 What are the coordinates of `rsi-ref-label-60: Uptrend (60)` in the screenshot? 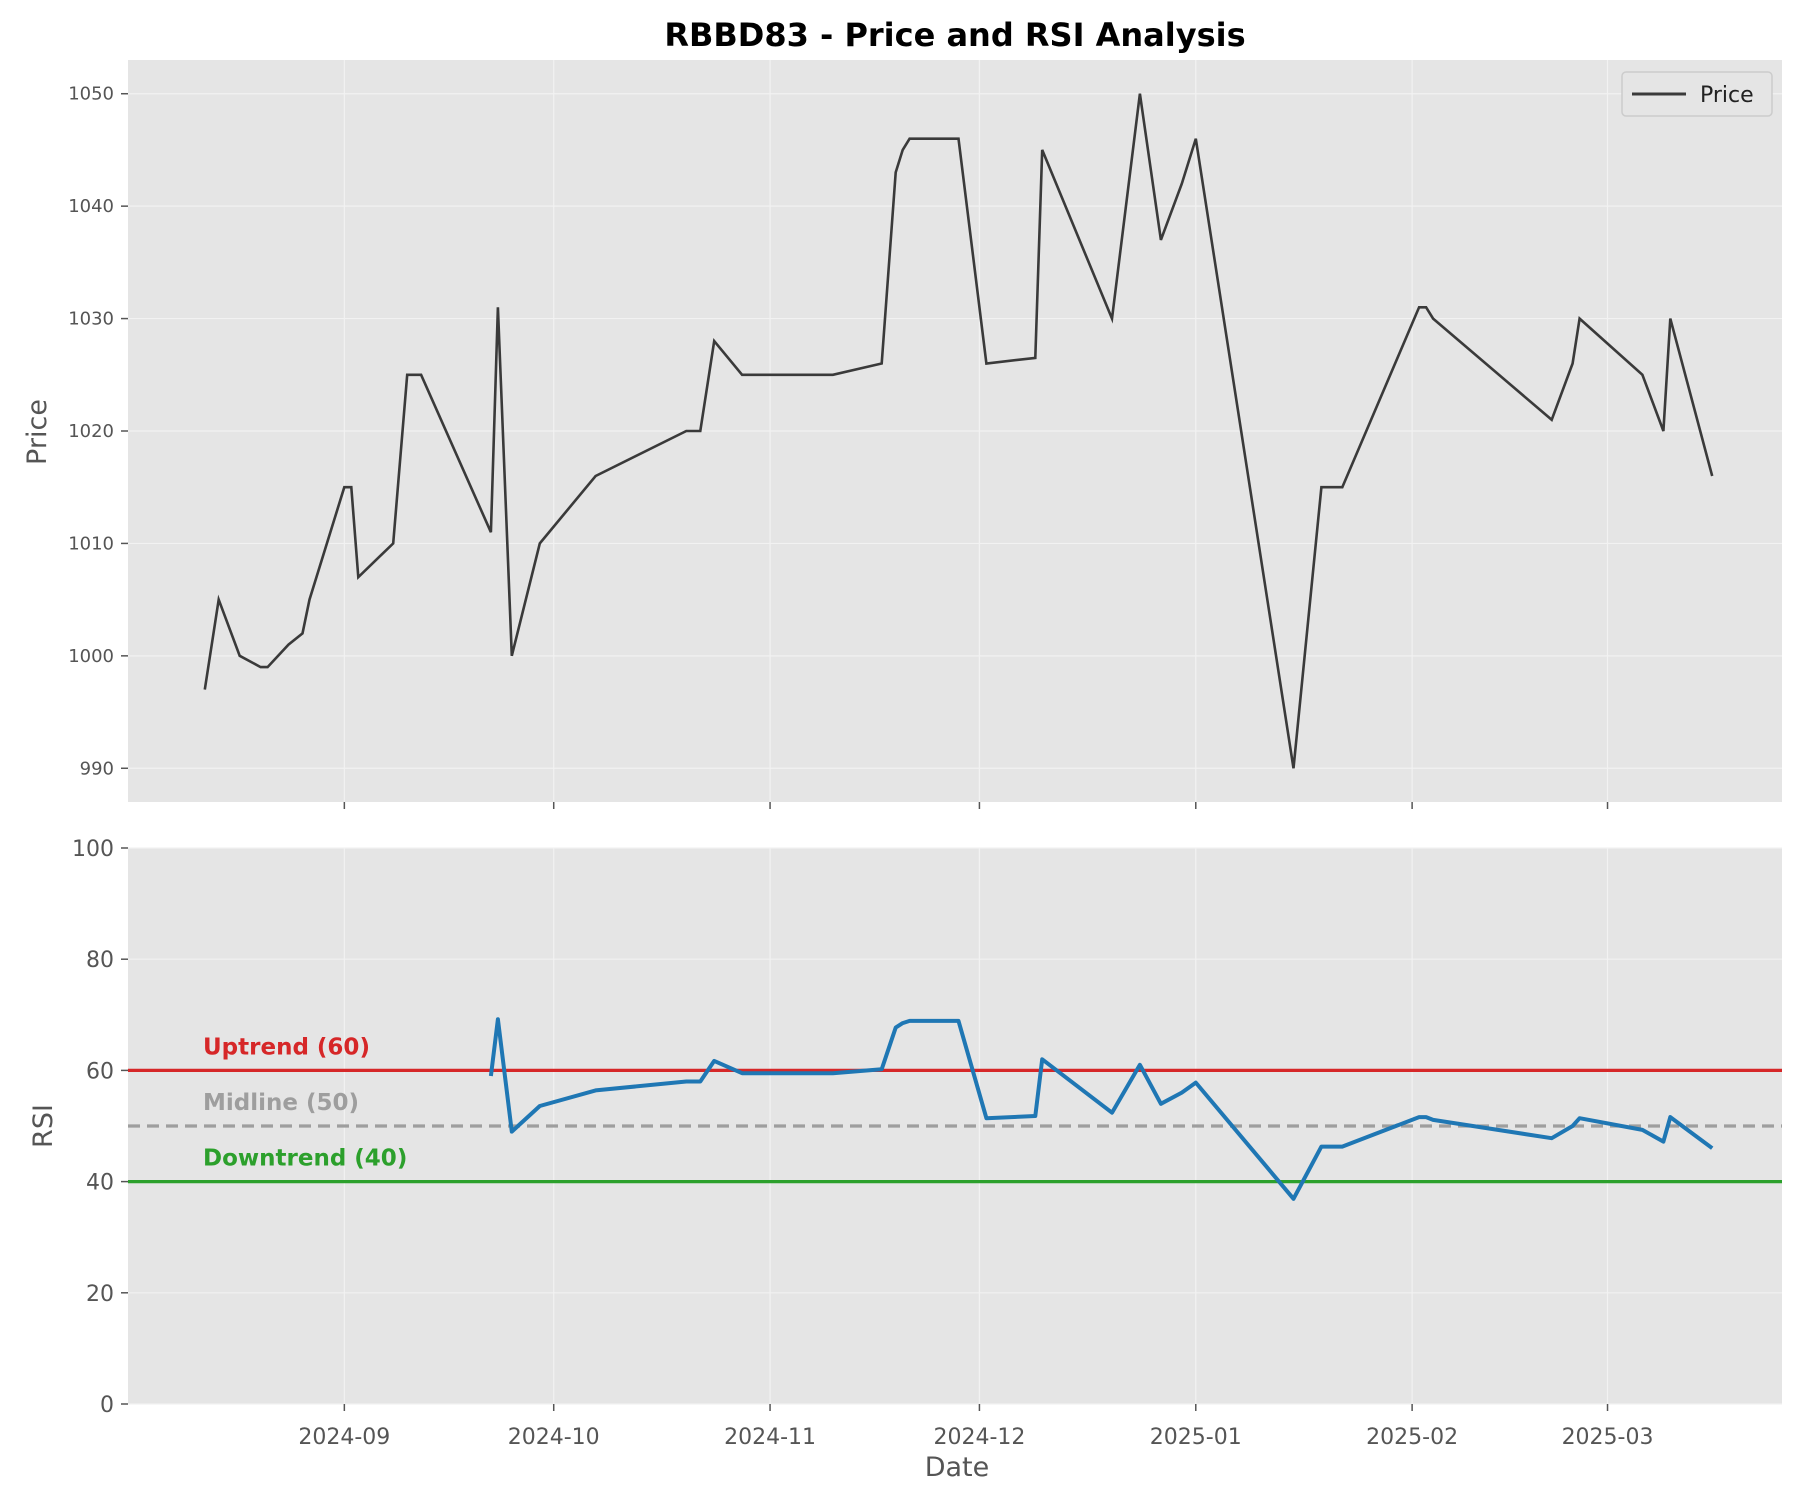 It's located at (286, 1047).